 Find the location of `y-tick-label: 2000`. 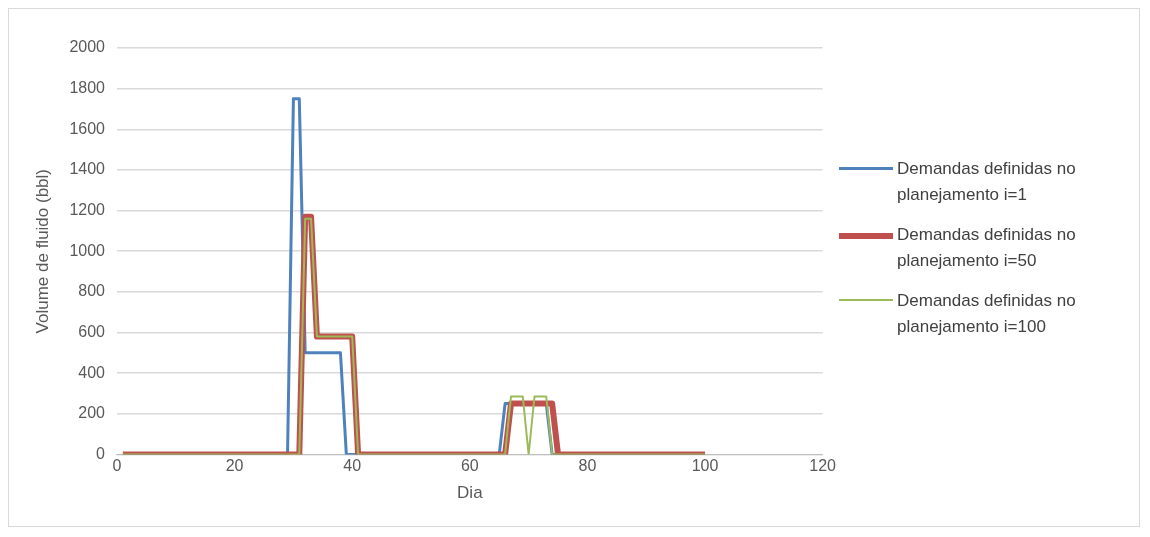

y-tick-label: 2000 is located at coordinates (87, 46).